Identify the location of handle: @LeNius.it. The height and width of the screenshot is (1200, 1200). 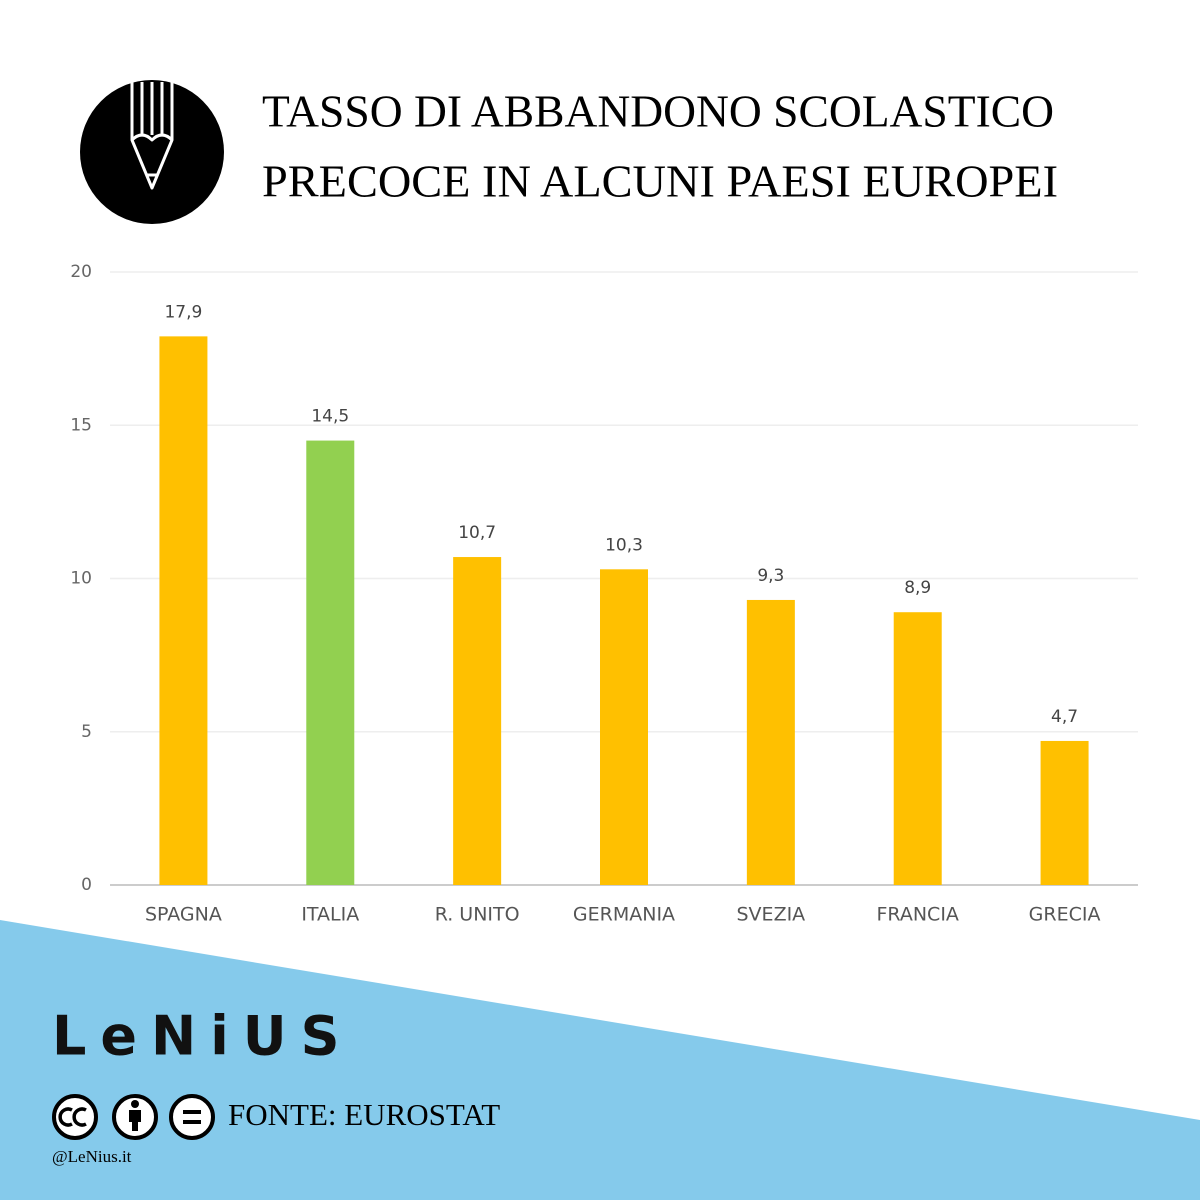
(92, 1156).